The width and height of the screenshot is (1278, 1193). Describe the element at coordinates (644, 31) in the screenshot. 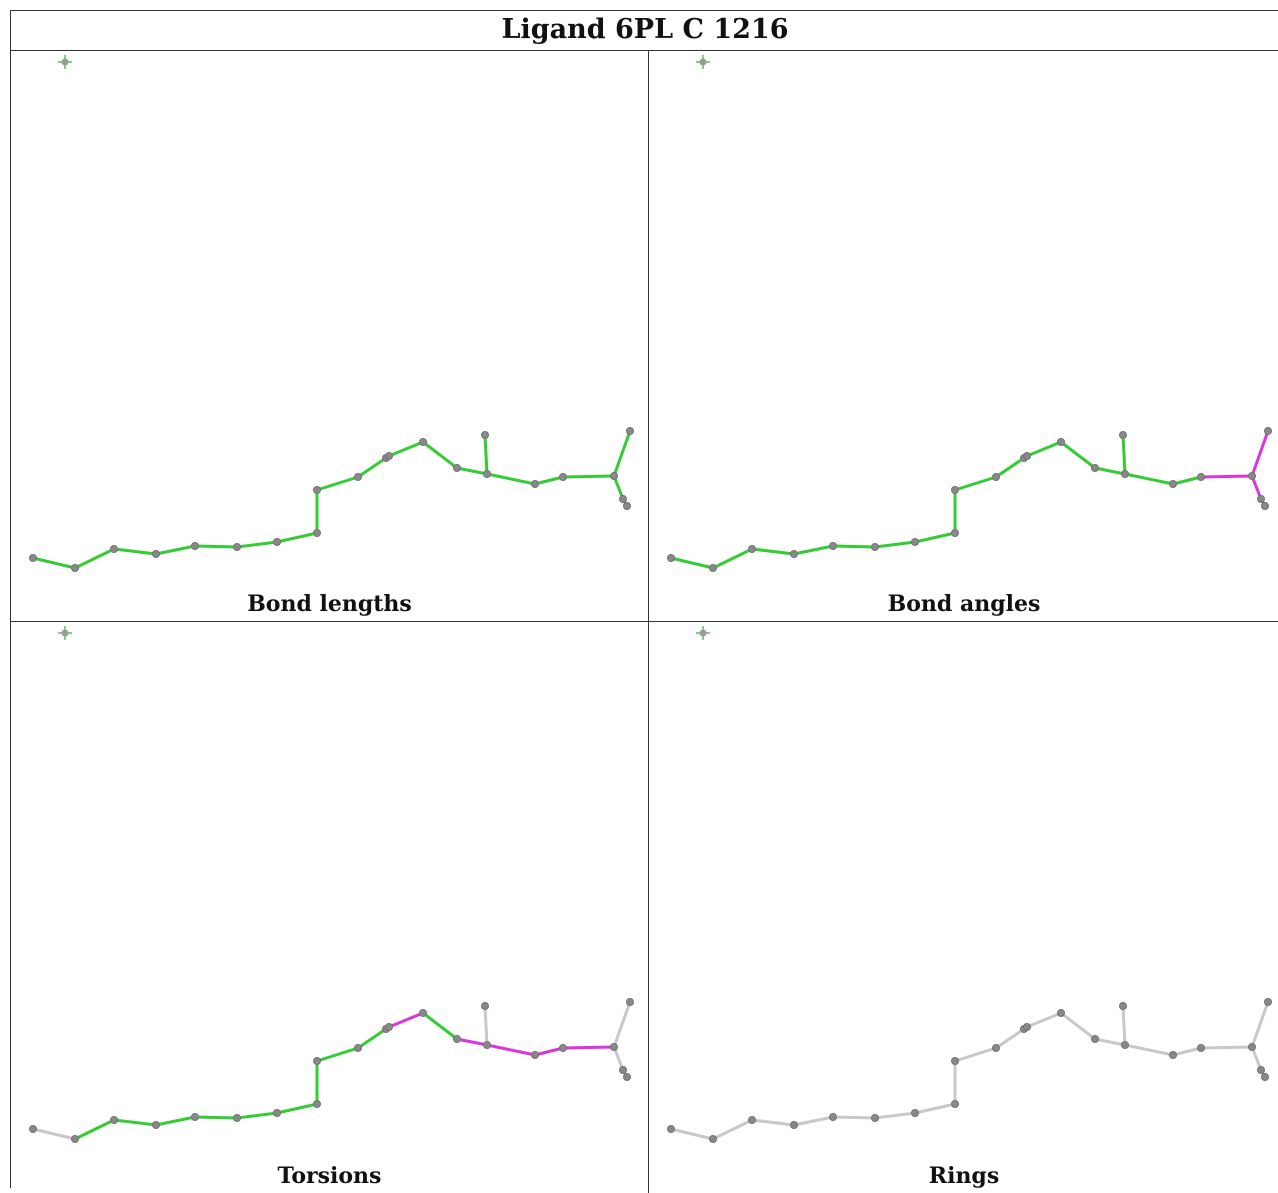

I see `figure-title: Ligand 6PL C 1216` at that location.